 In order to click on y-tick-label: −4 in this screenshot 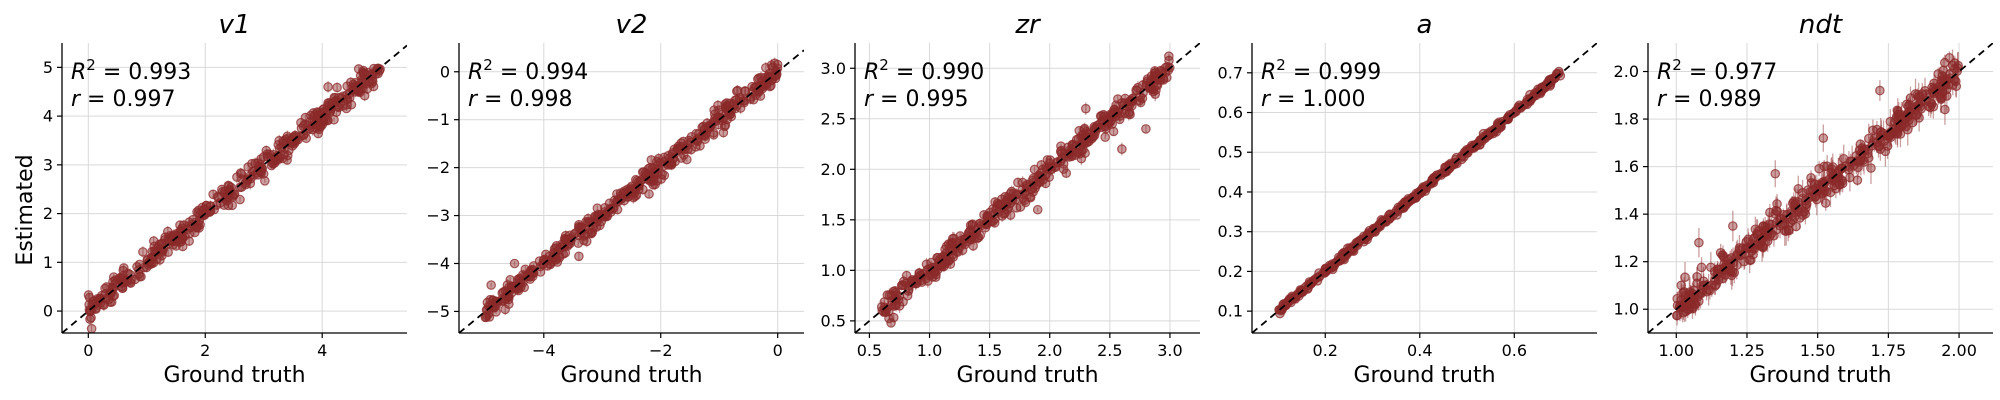, I will do `click(438, 263)`.